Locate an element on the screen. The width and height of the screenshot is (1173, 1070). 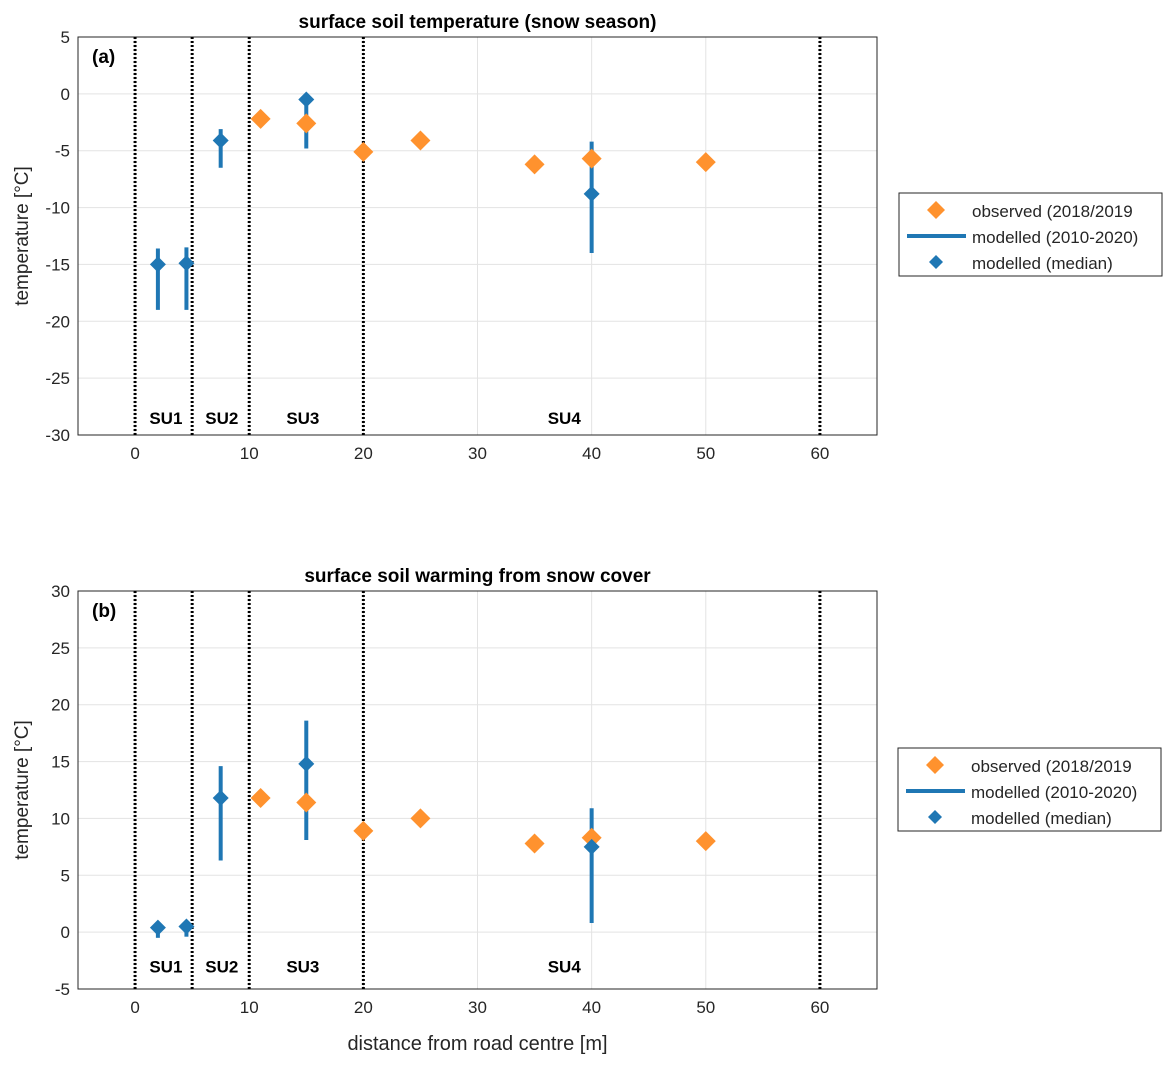
y-tick-label: 30 is located at coordinates (60, 591).